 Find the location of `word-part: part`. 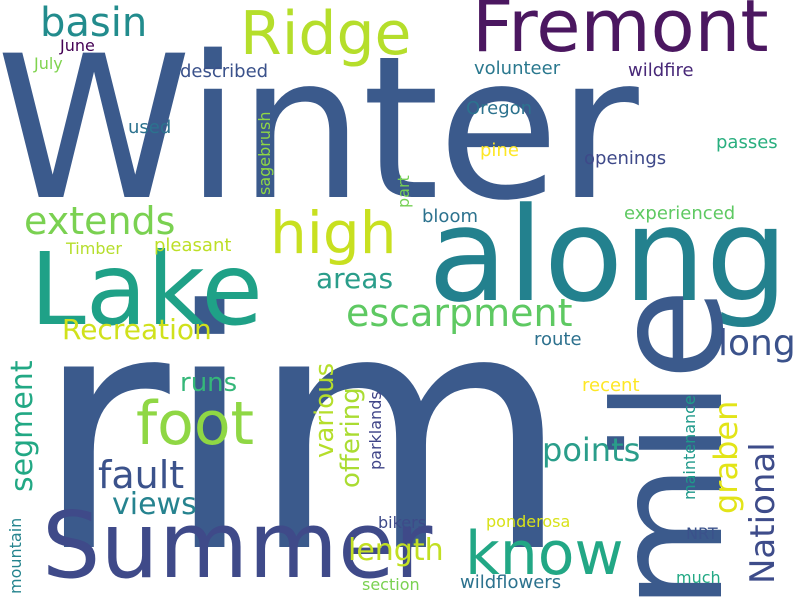

word-part: part is located at coordinates (403, 191).